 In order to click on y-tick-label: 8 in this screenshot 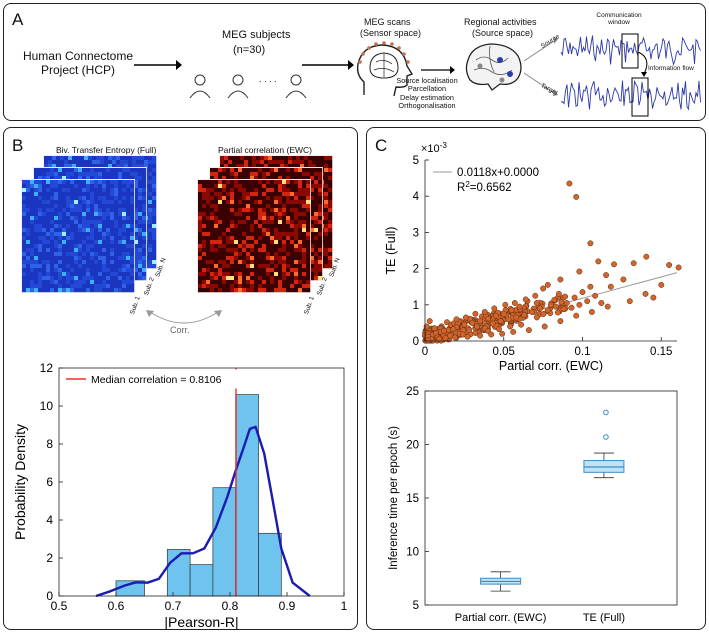, I will do `click(49, 444)`.